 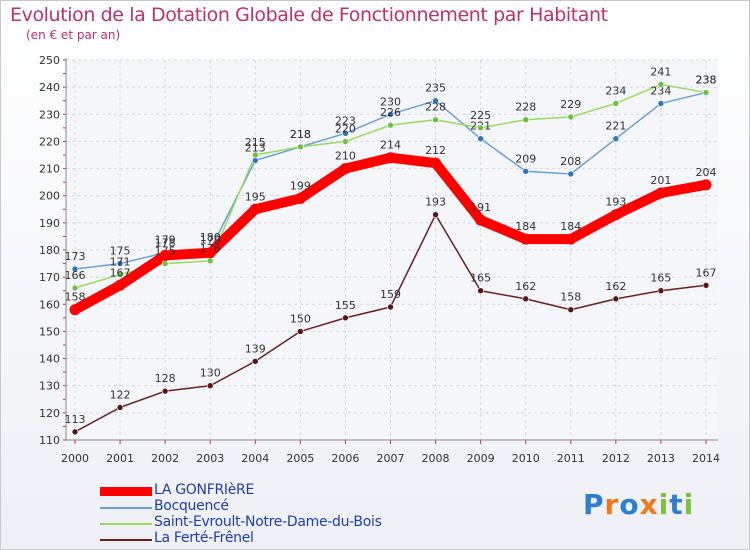 What do you see at coordinates (436, 458) in the screenshot?
I see `x-tick-label: 2008` at bounding box center [436, 458].